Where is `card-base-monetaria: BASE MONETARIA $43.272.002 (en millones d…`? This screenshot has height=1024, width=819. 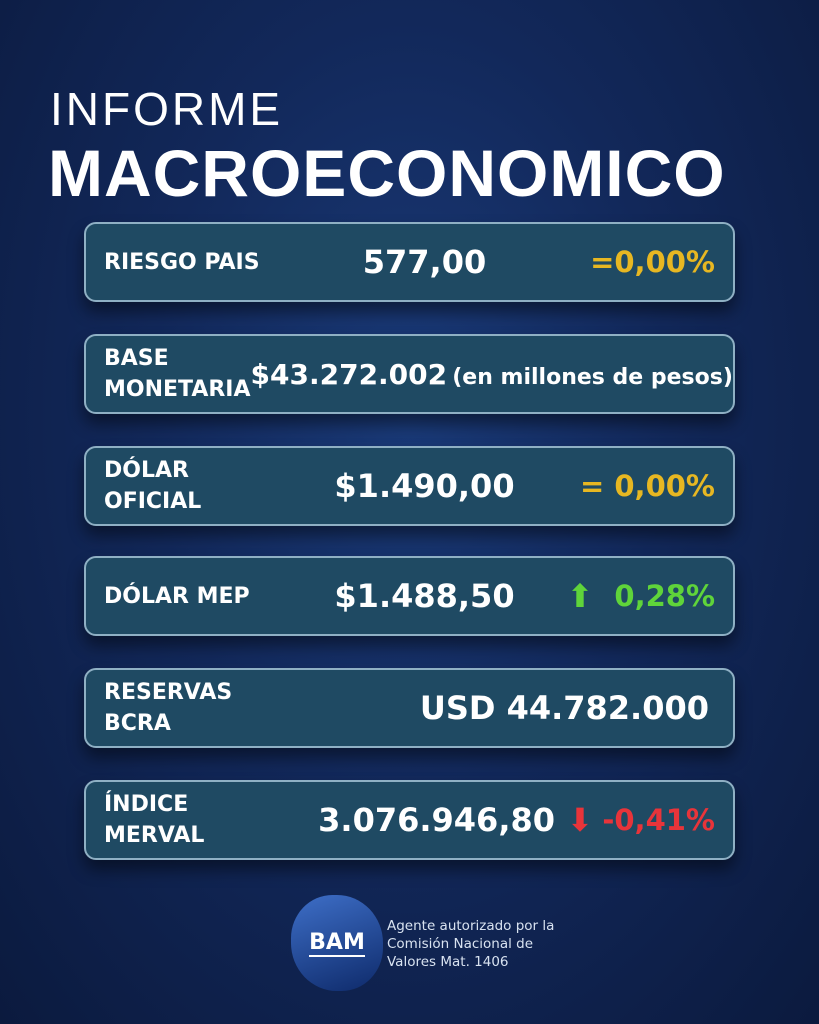
card-base-monetaria: BASE MONETARIA $43.272.002 (en millones d… is located at coordinates (409, 374).